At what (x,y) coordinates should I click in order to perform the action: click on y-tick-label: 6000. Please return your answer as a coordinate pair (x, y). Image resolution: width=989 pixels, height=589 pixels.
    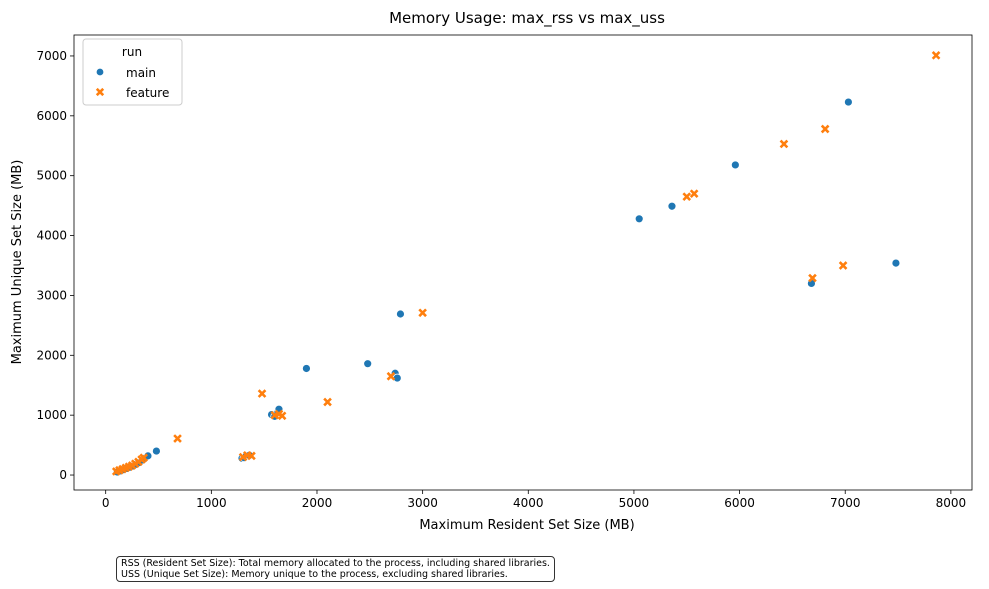
    Looking at the image, I should click on (51, 116).